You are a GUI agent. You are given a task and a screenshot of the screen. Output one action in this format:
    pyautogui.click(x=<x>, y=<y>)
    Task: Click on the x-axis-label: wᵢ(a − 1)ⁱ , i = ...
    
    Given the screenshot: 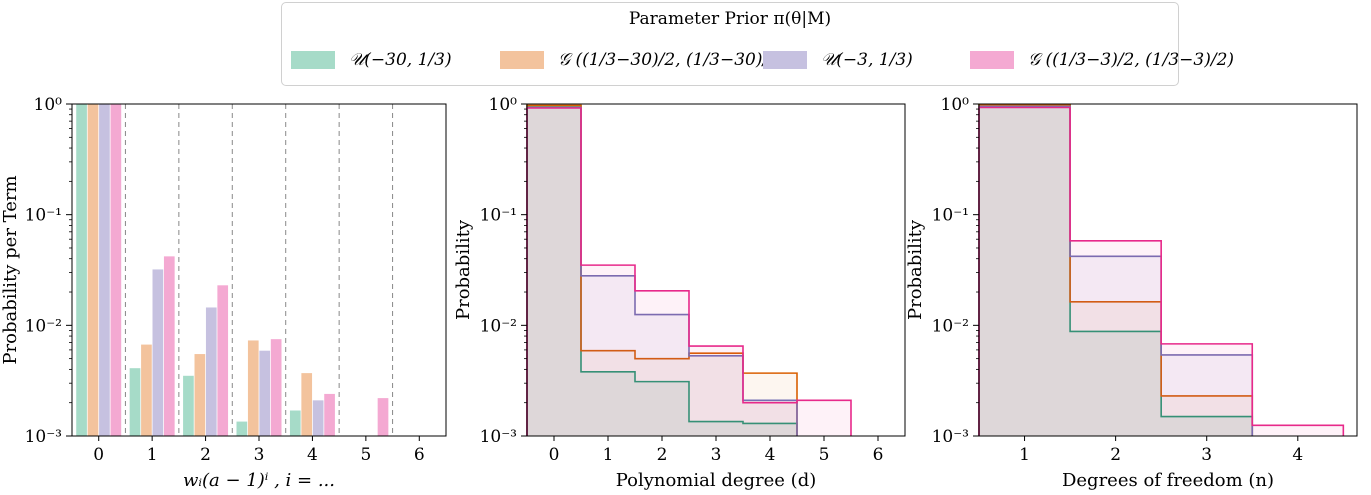 What is the action you would take?
    pyautogui.click(x=259, y=480)
    